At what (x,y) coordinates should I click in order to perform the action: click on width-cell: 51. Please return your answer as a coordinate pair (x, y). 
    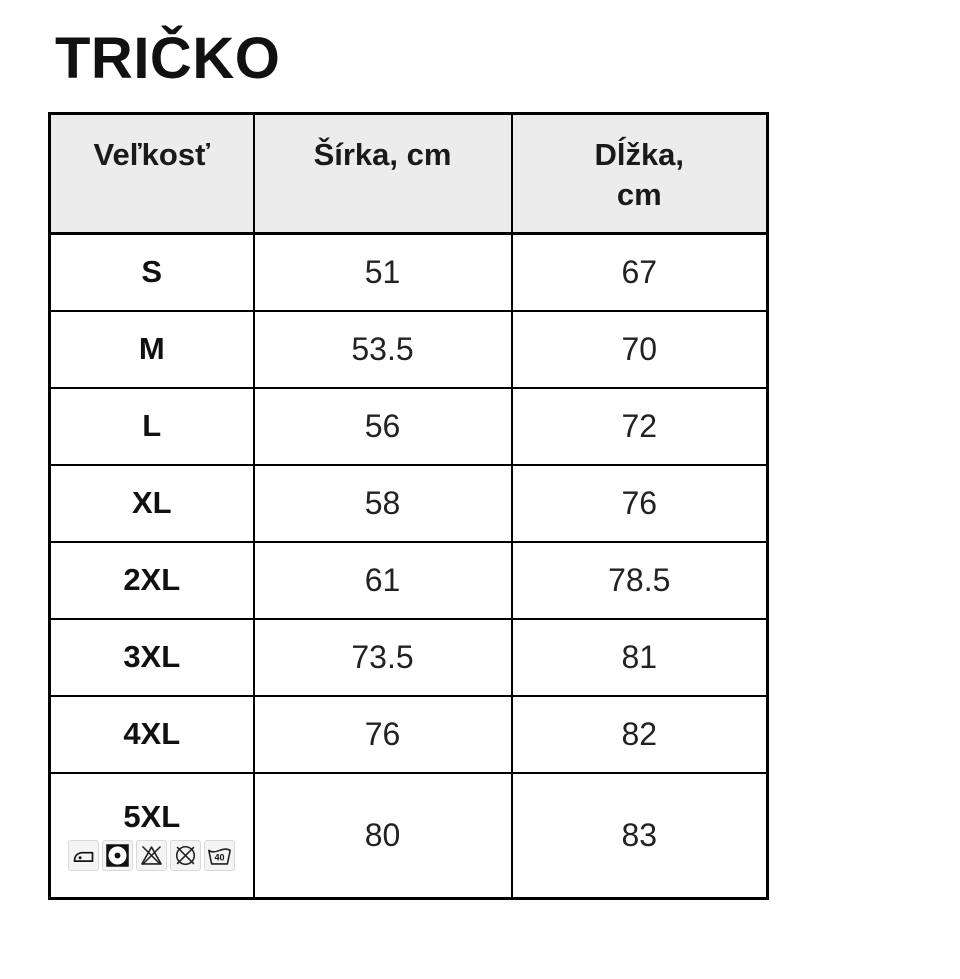
    Looking at the image, I should click on (382, 272).